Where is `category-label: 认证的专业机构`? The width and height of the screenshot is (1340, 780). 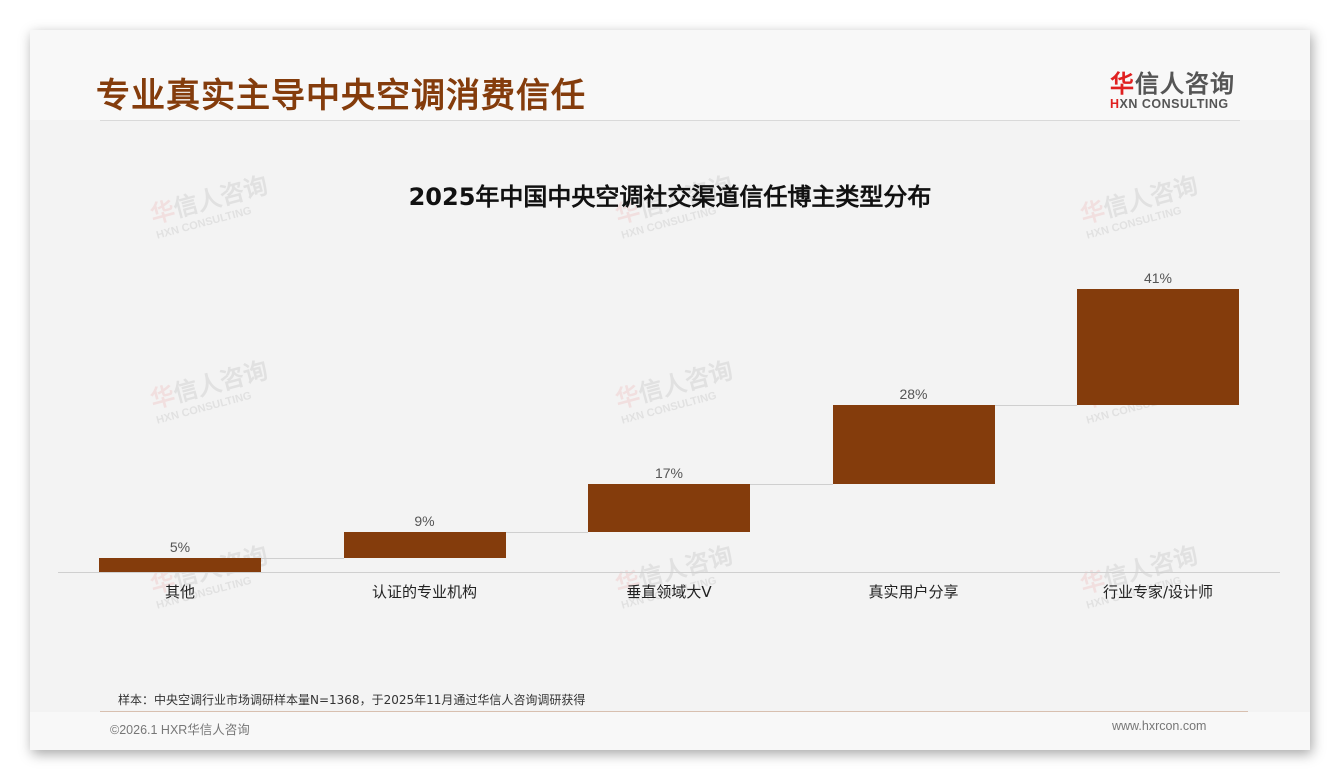 category-label: 认证的专业机构 is located at coordinates (424, 592).